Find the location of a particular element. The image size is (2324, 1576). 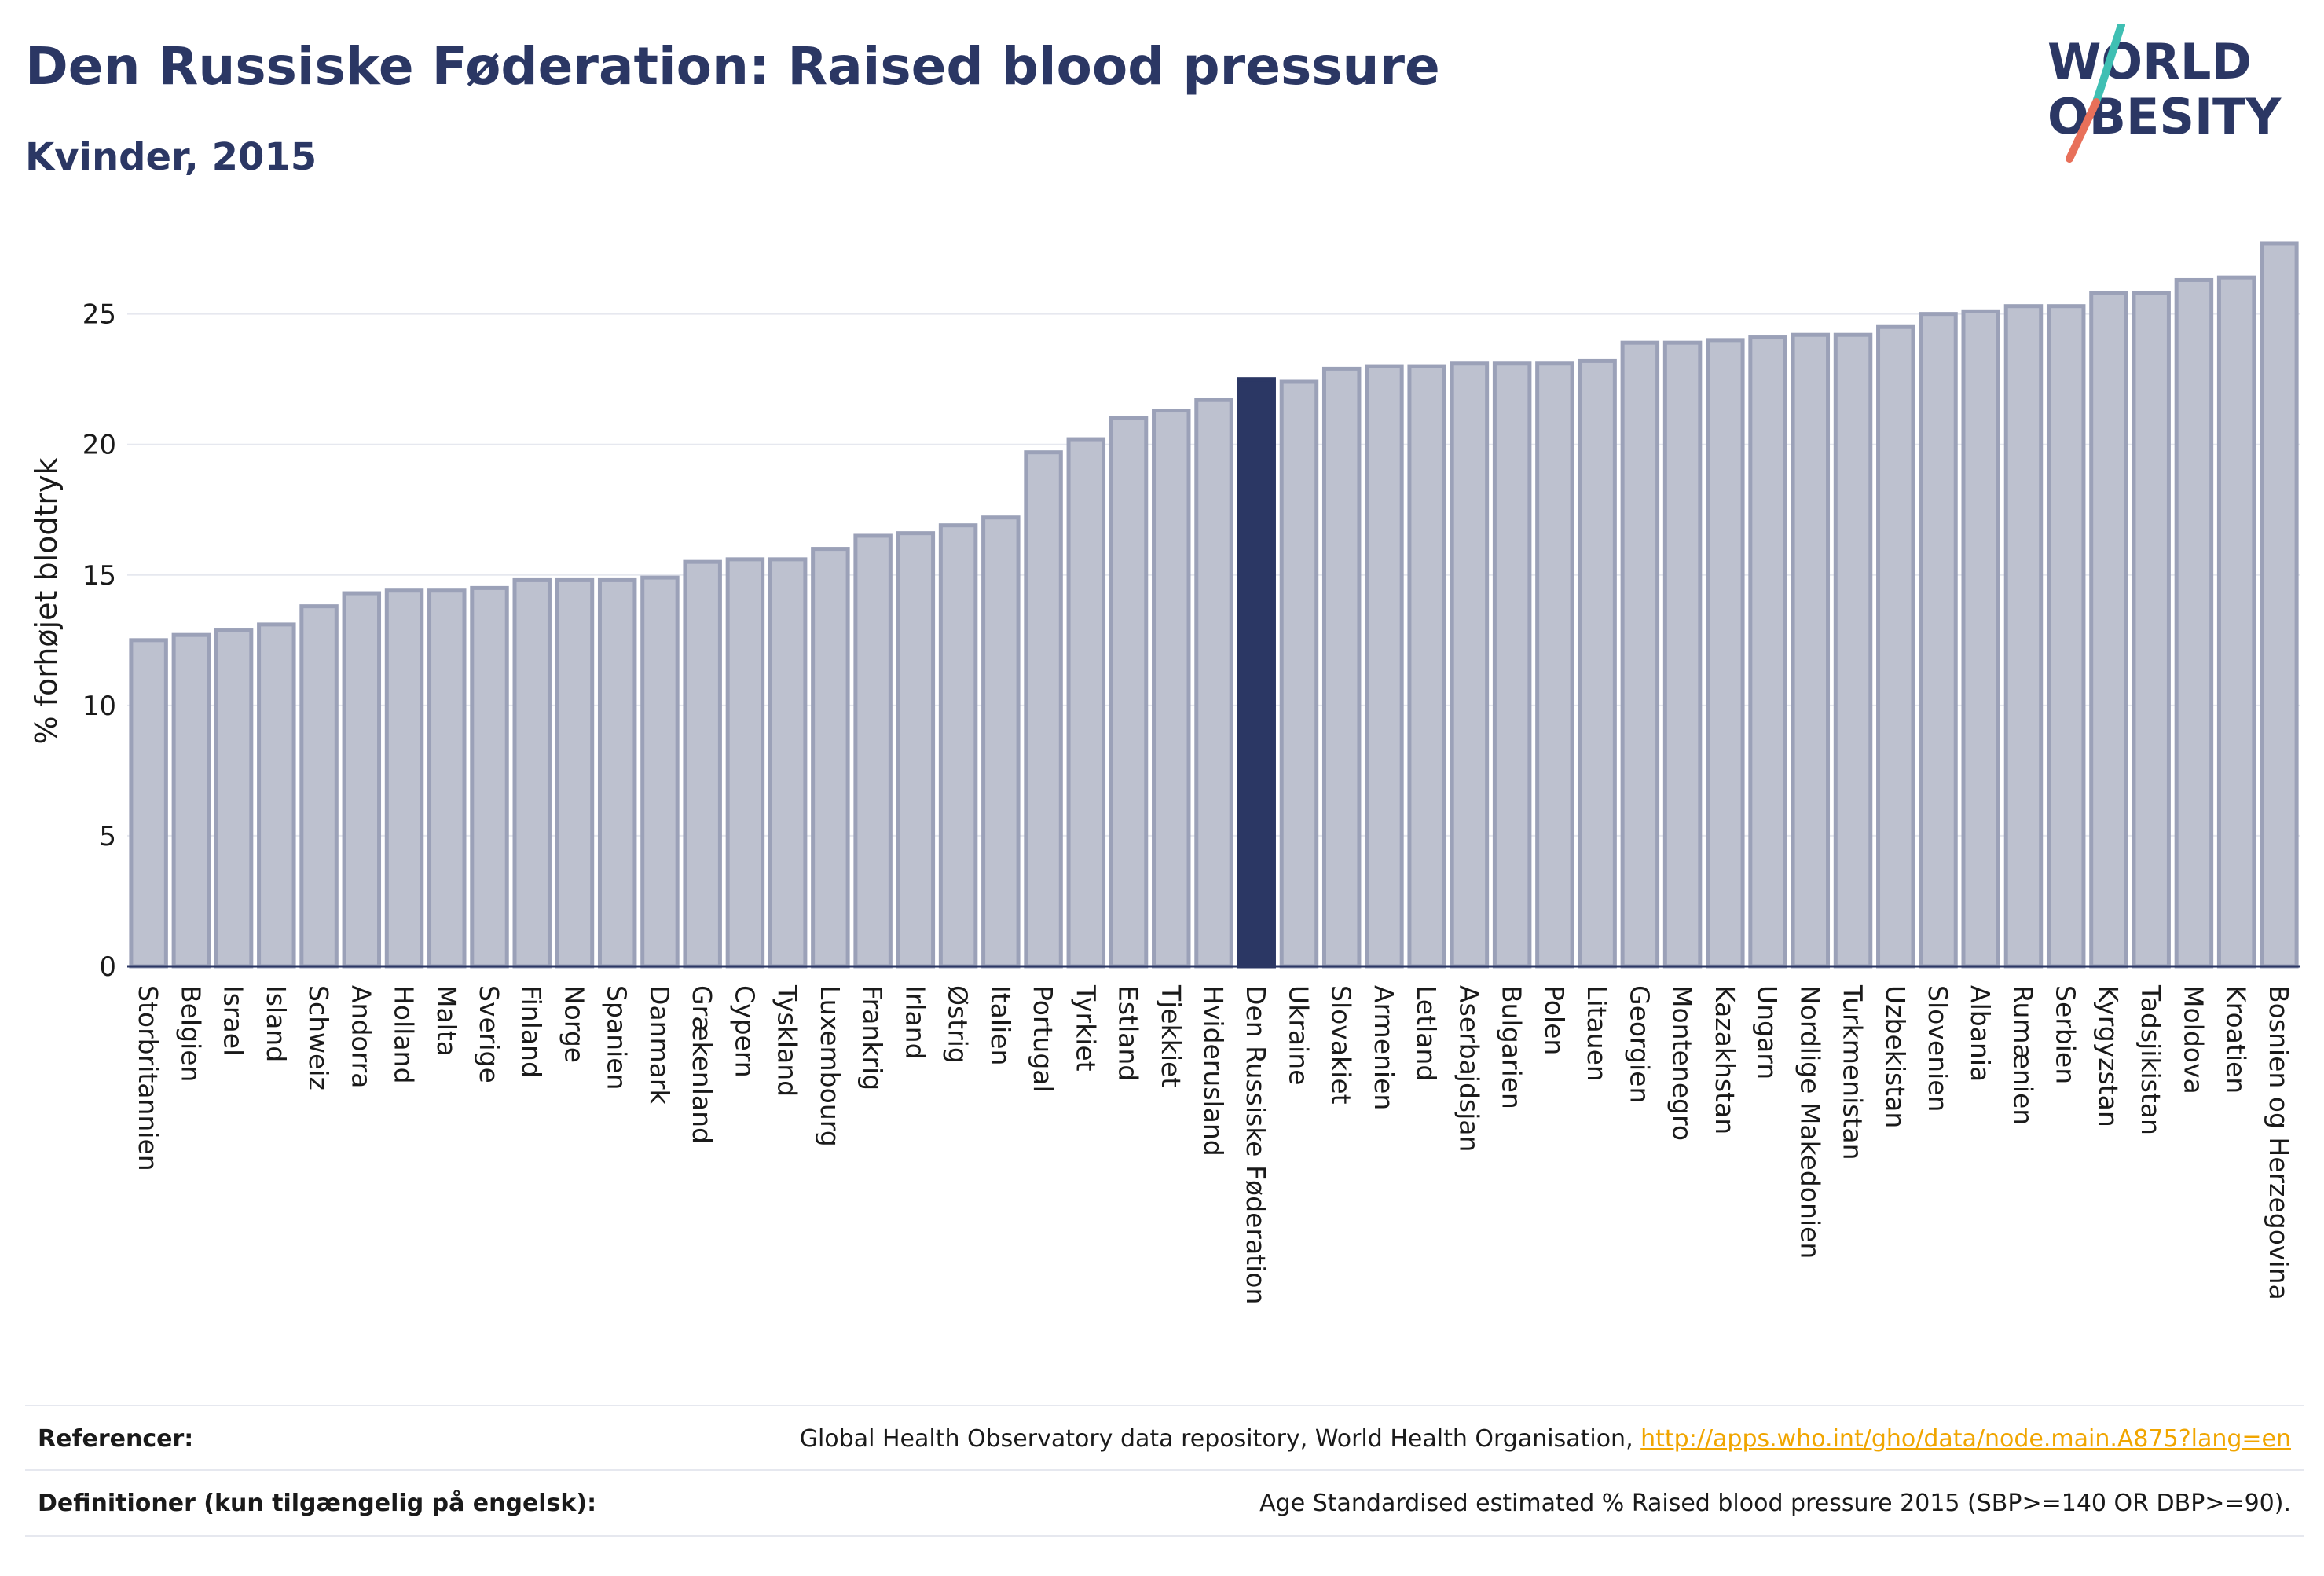

x-tick-label: Albania is located at coordinates (1980, 1033).